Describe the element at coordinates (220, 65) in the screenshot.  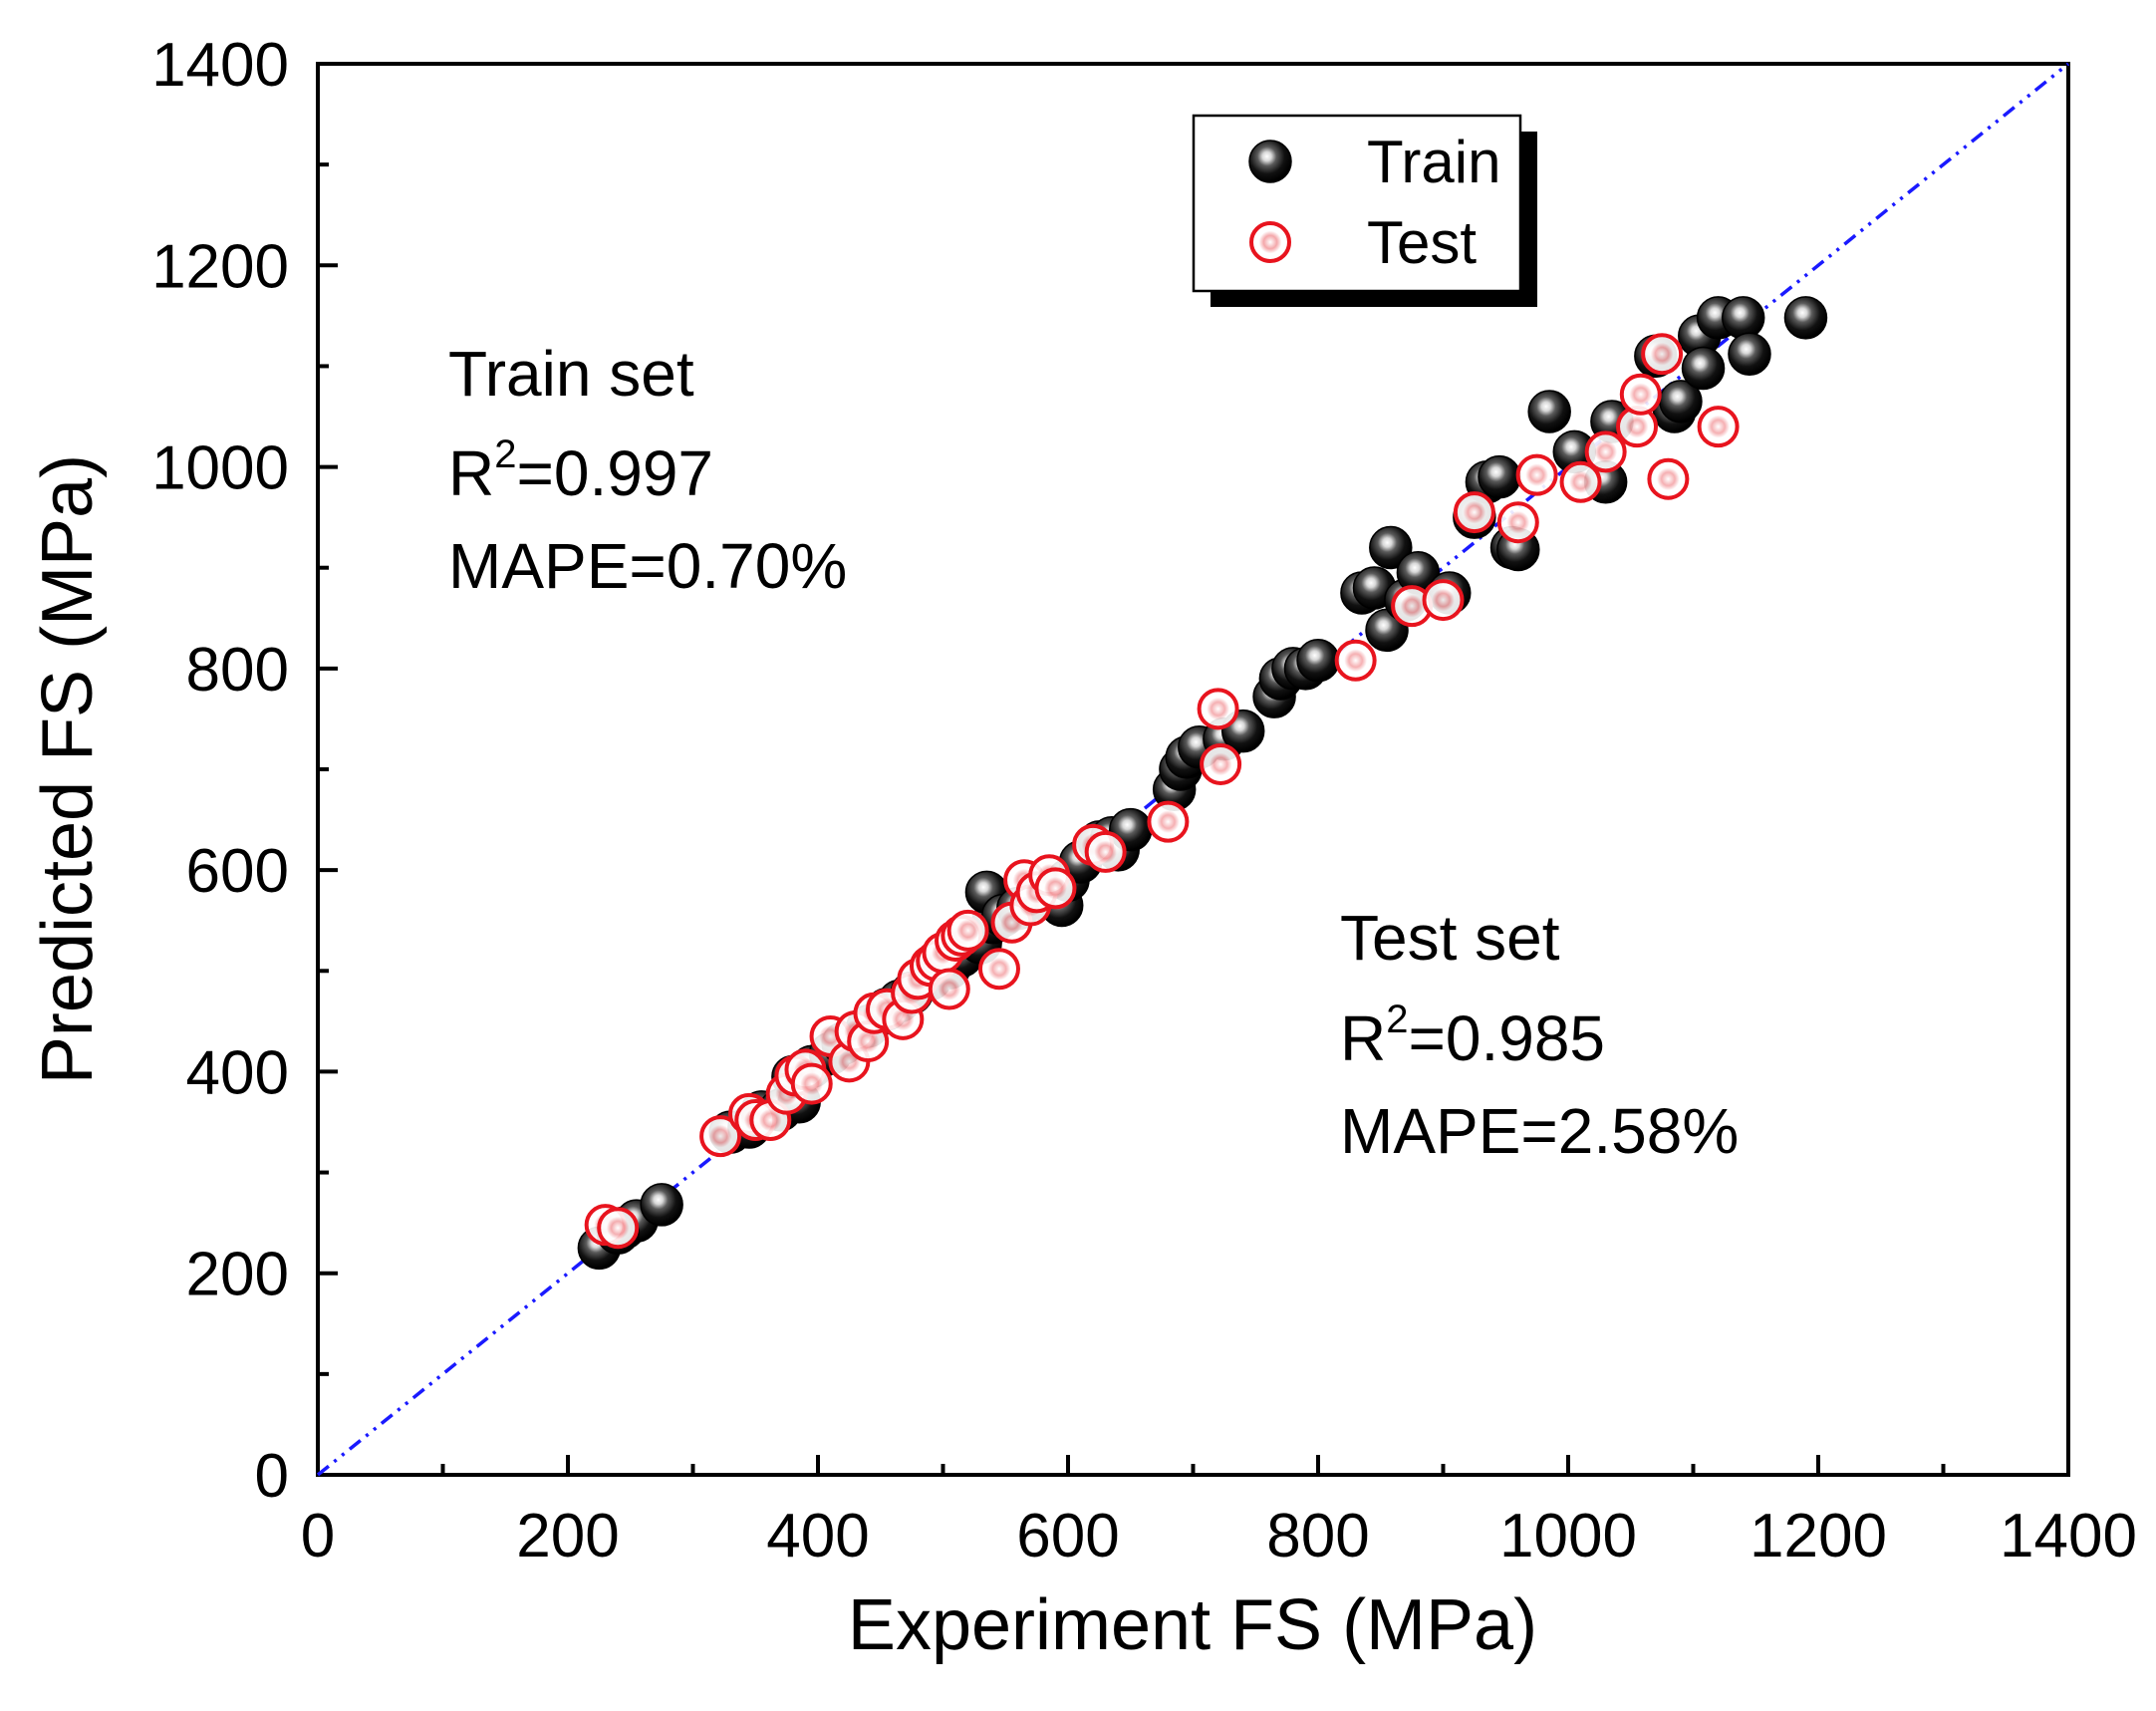
I see `y-tick-label: 1400` at that location.